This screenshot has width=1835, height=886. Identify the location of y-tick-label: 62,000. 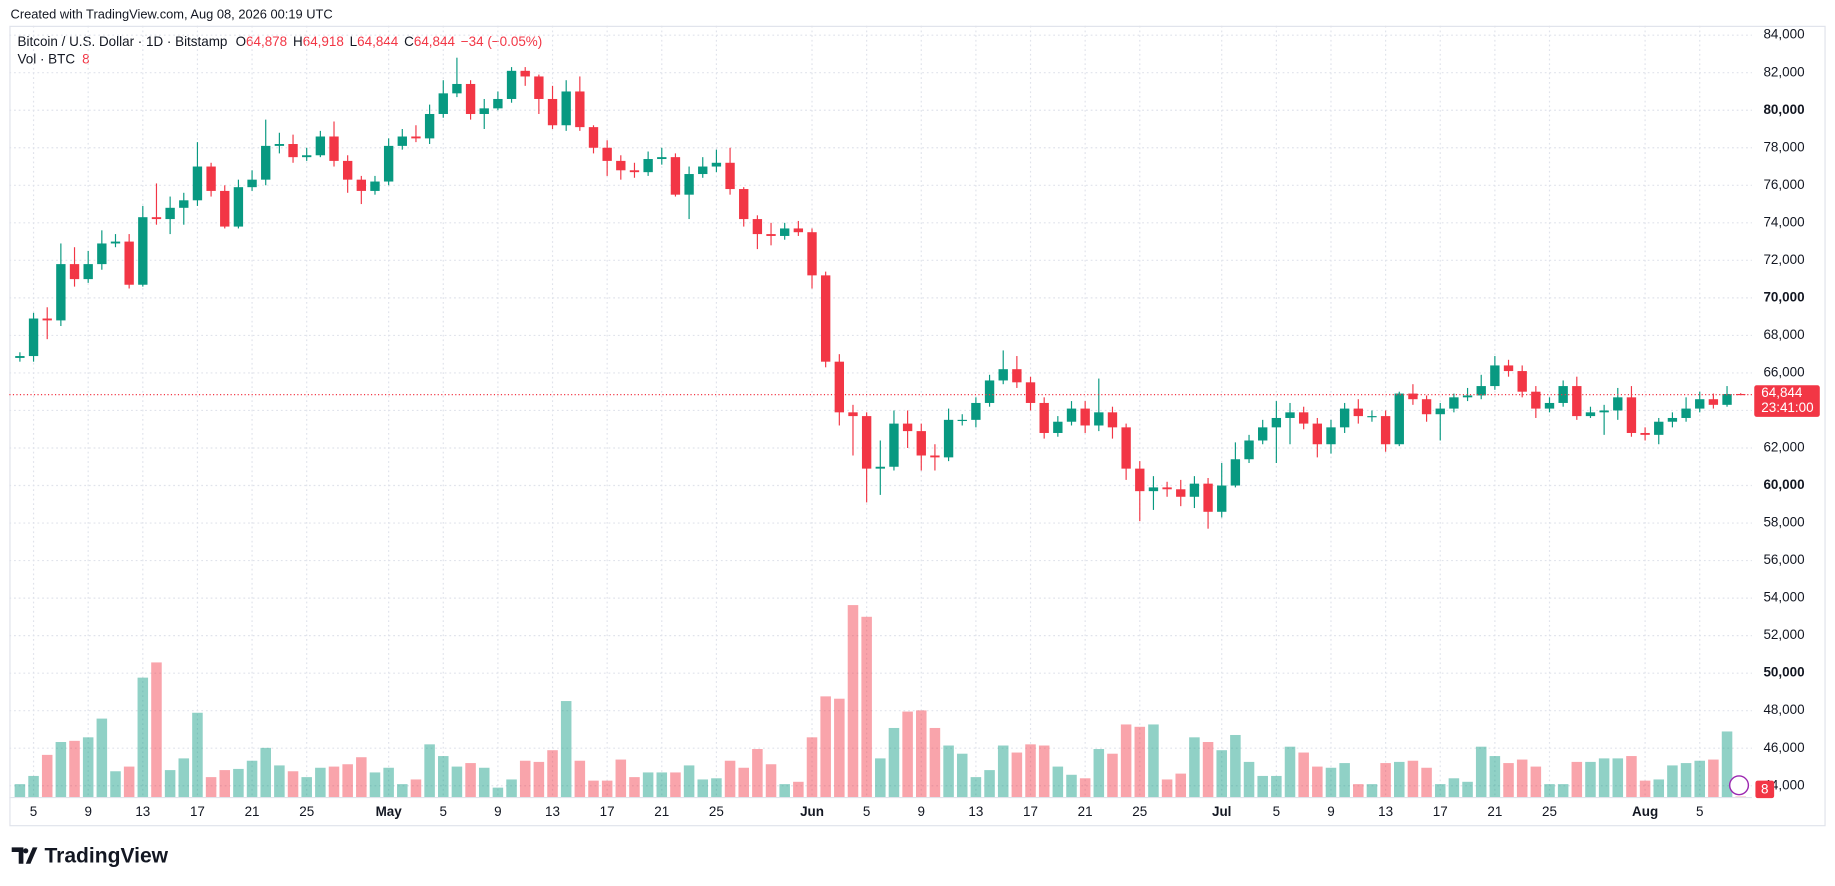
(1783, 447).